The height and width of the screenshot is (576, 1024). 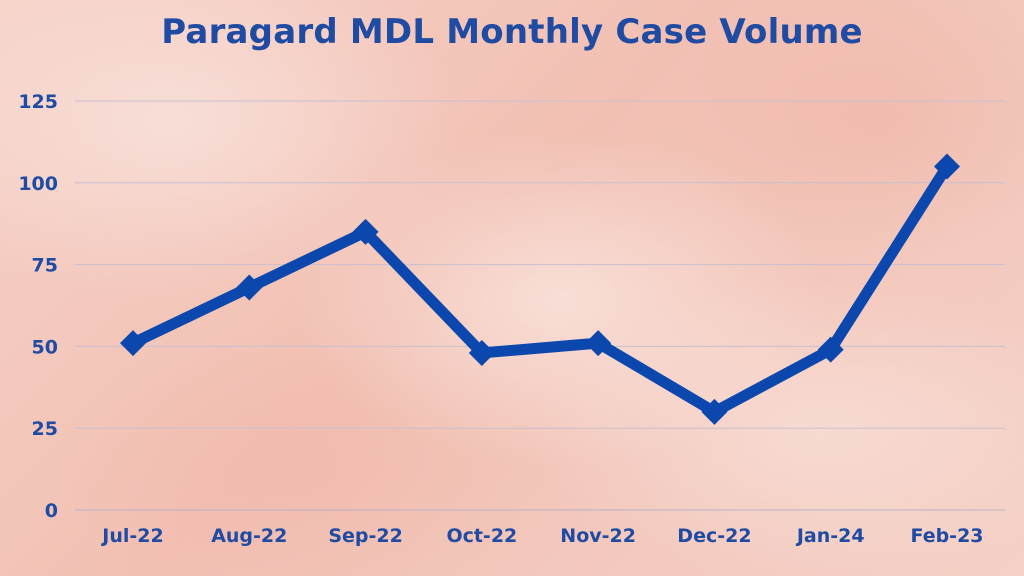 What do you see at coordinates (249, 536) in the screenshot?
I see `x-tick-label: Aug-22` at bounding box center [249, 536].